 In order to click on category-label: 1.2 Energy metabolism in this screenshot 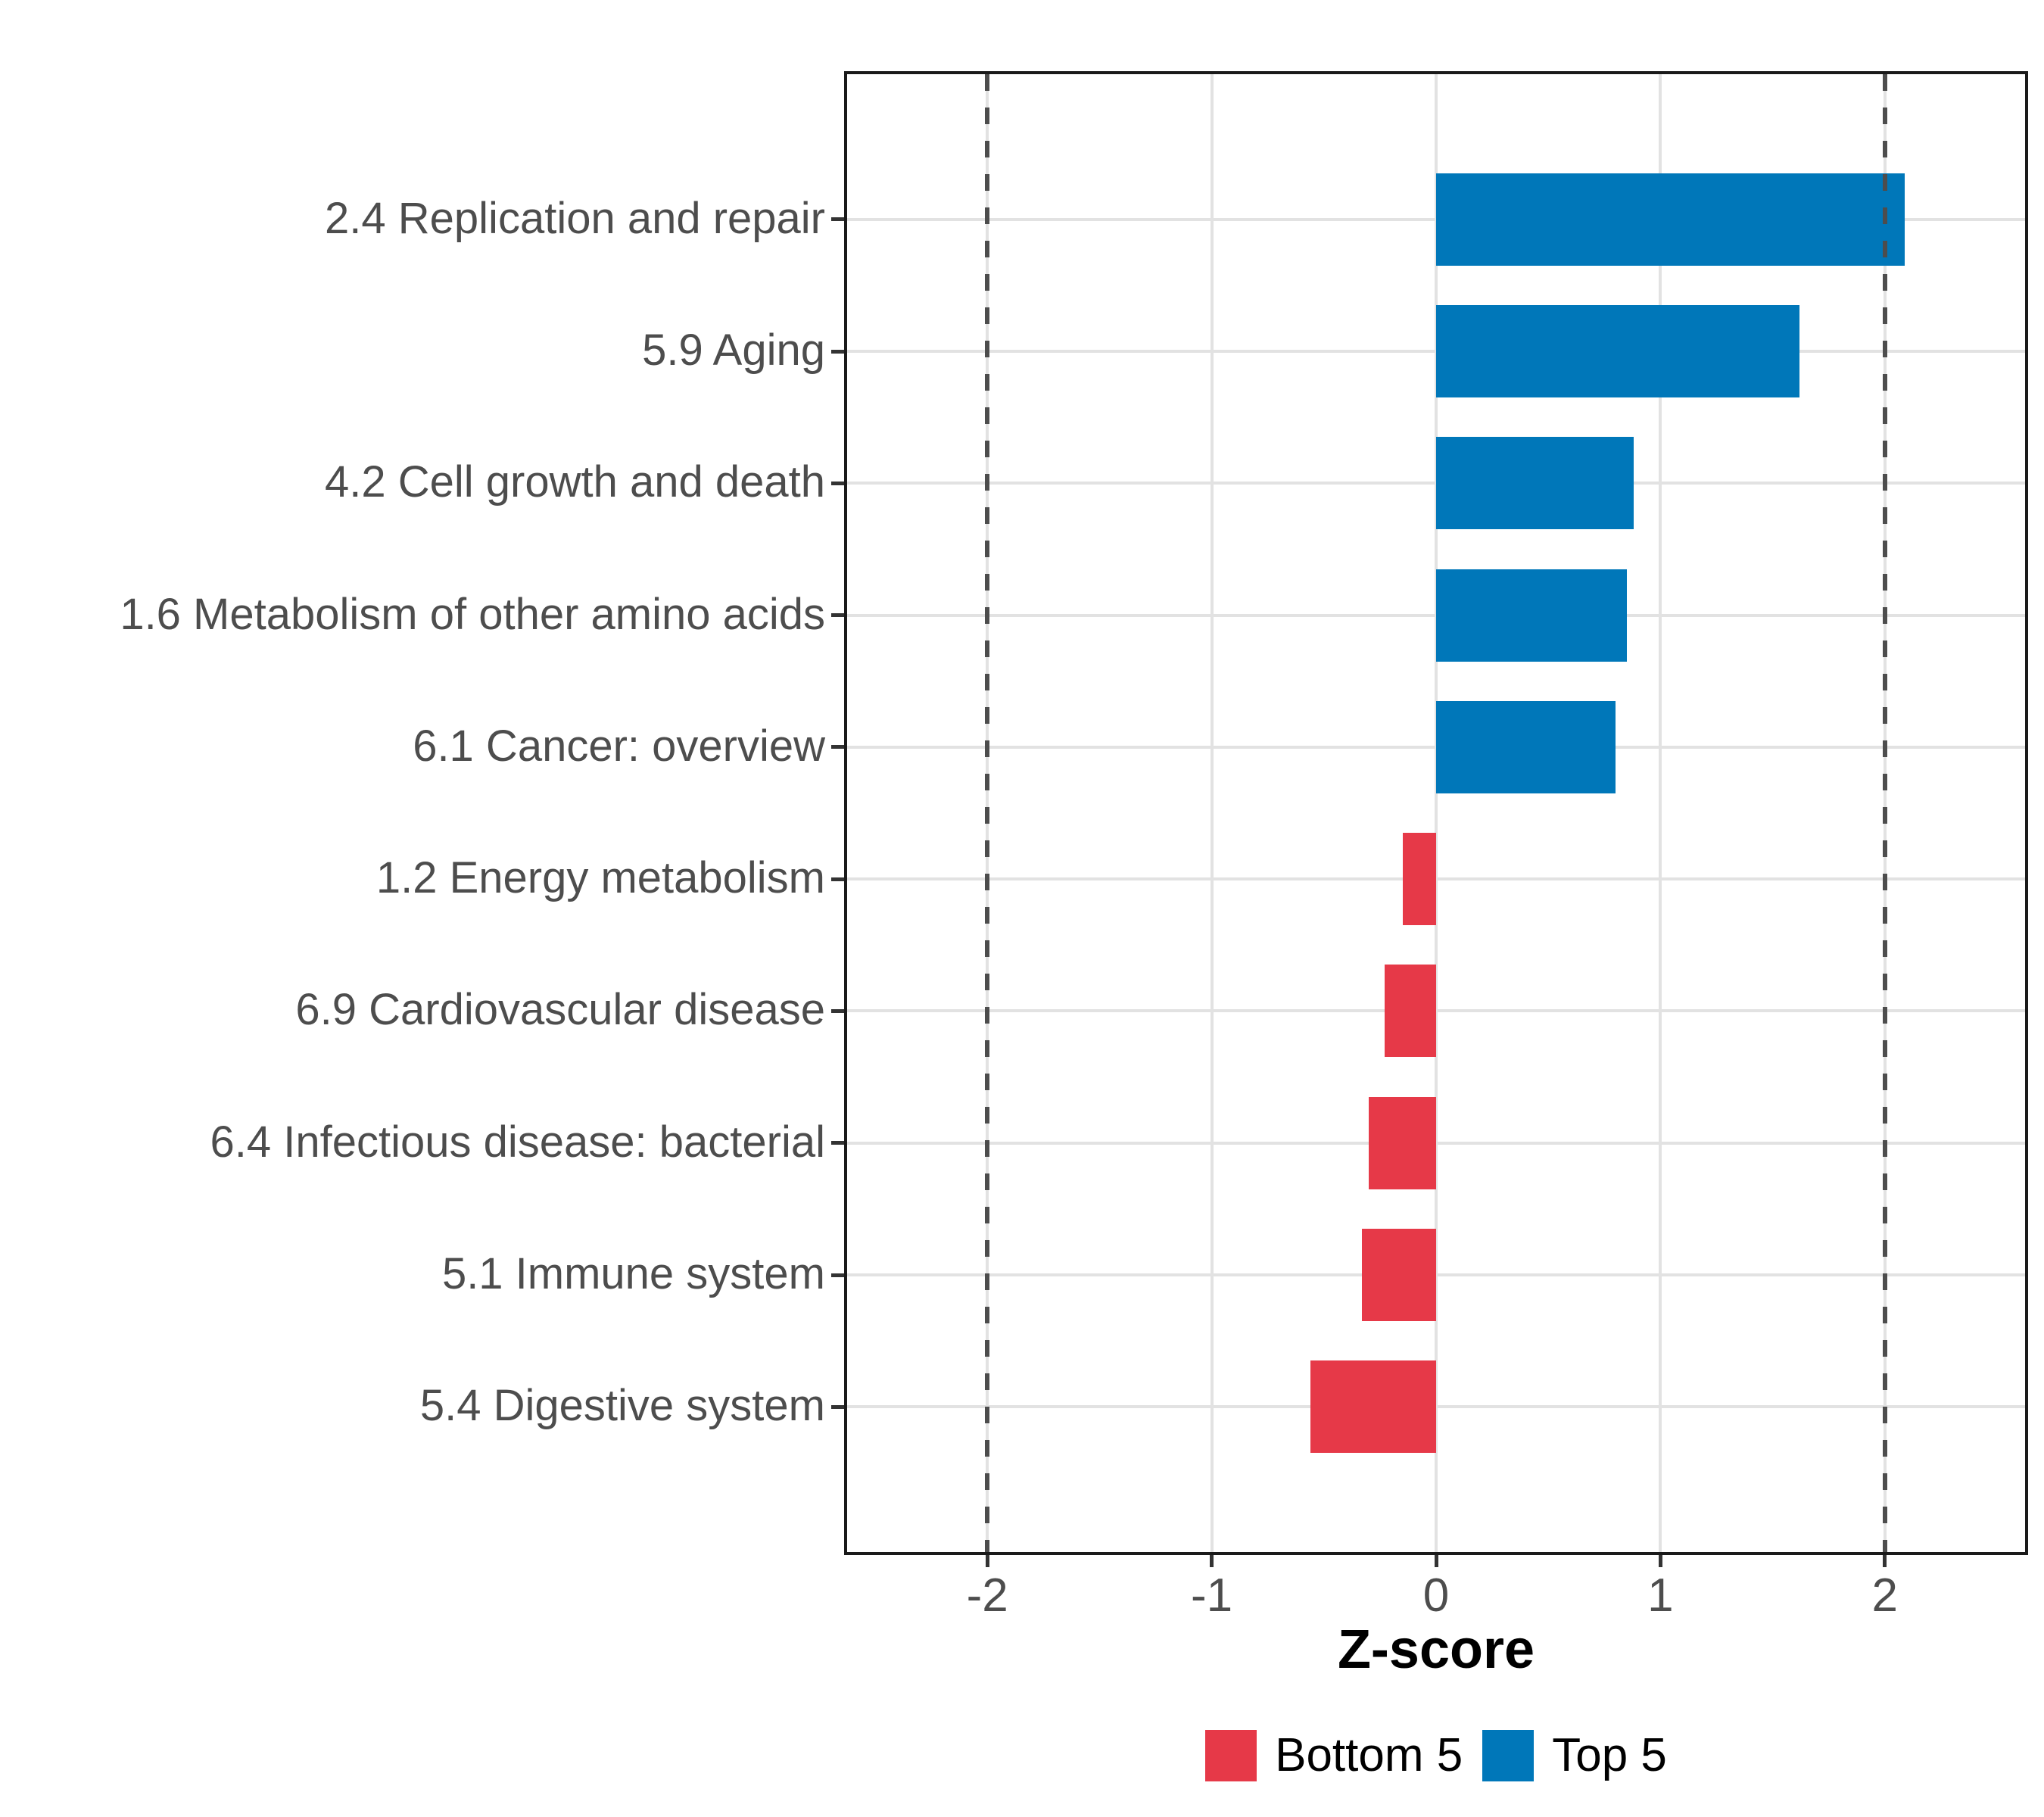, I will do `click(600, 877)`.